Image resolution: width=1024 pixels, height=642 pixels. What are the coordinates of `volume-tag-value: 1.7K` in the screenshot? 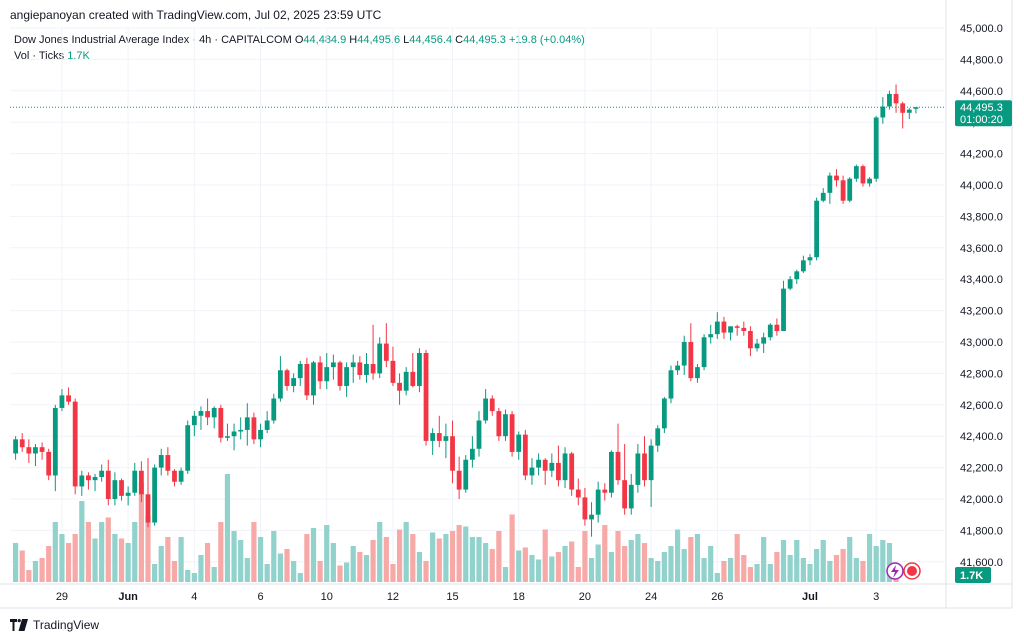 It's located at (971, 576).